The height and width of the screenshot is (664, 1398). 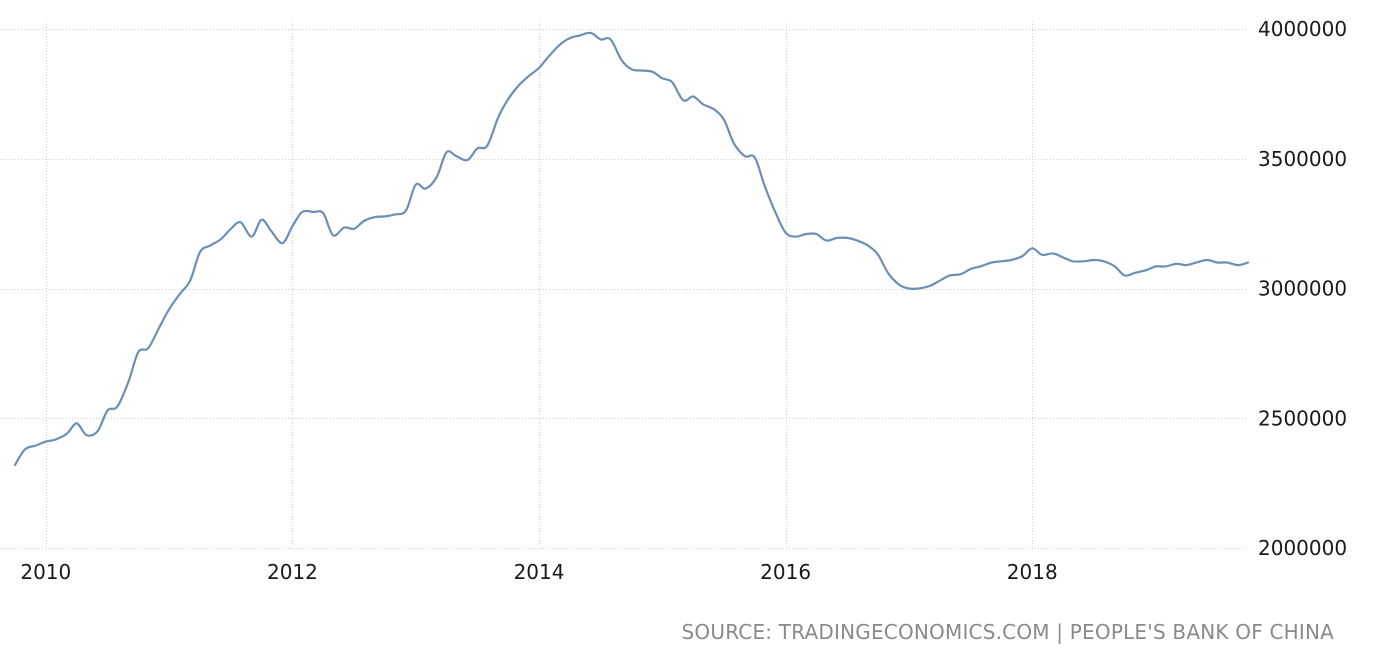 I want to click on y-tick-label: 2000000, so click(x=1302, y=548).